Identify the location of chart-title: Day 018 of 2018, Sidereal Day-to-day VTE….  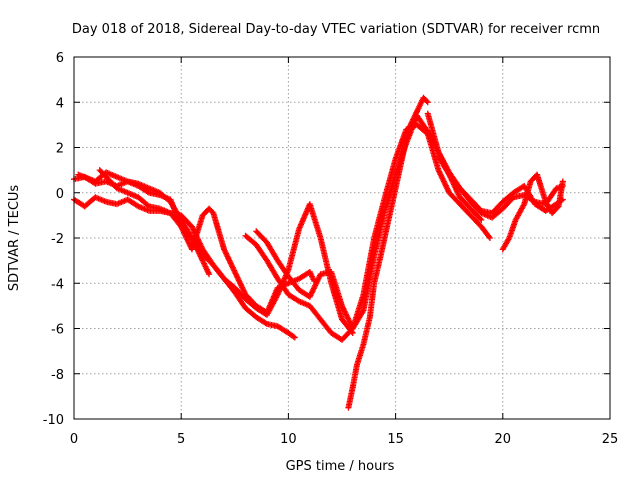
(336, 29).